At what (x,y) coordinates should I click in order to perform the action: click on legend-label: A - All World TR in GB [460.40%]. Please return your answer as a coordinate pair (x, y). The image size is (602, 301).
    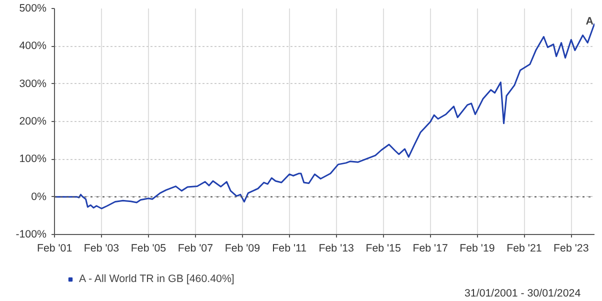
    Looking at the image, I should click on (156, 279).